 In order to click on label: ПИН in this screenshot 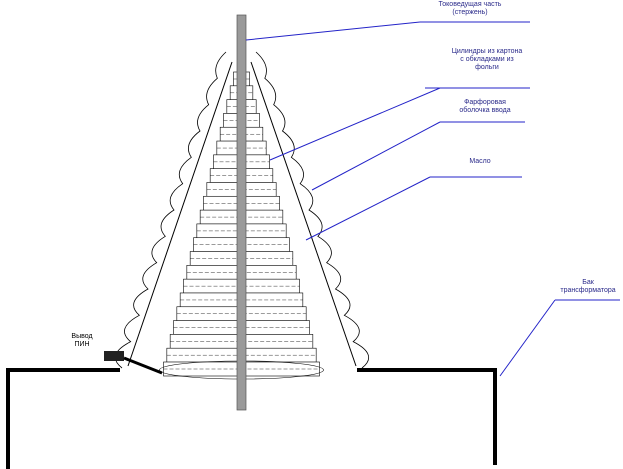, I will do `click(81, 344)`.